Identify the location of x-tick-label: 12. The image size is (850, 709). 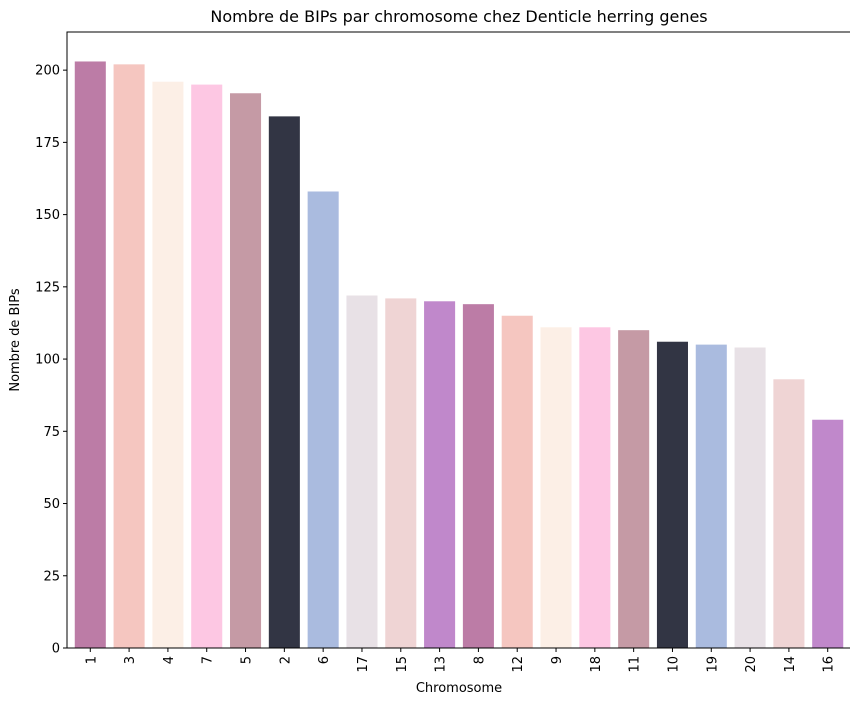
(518, 664).